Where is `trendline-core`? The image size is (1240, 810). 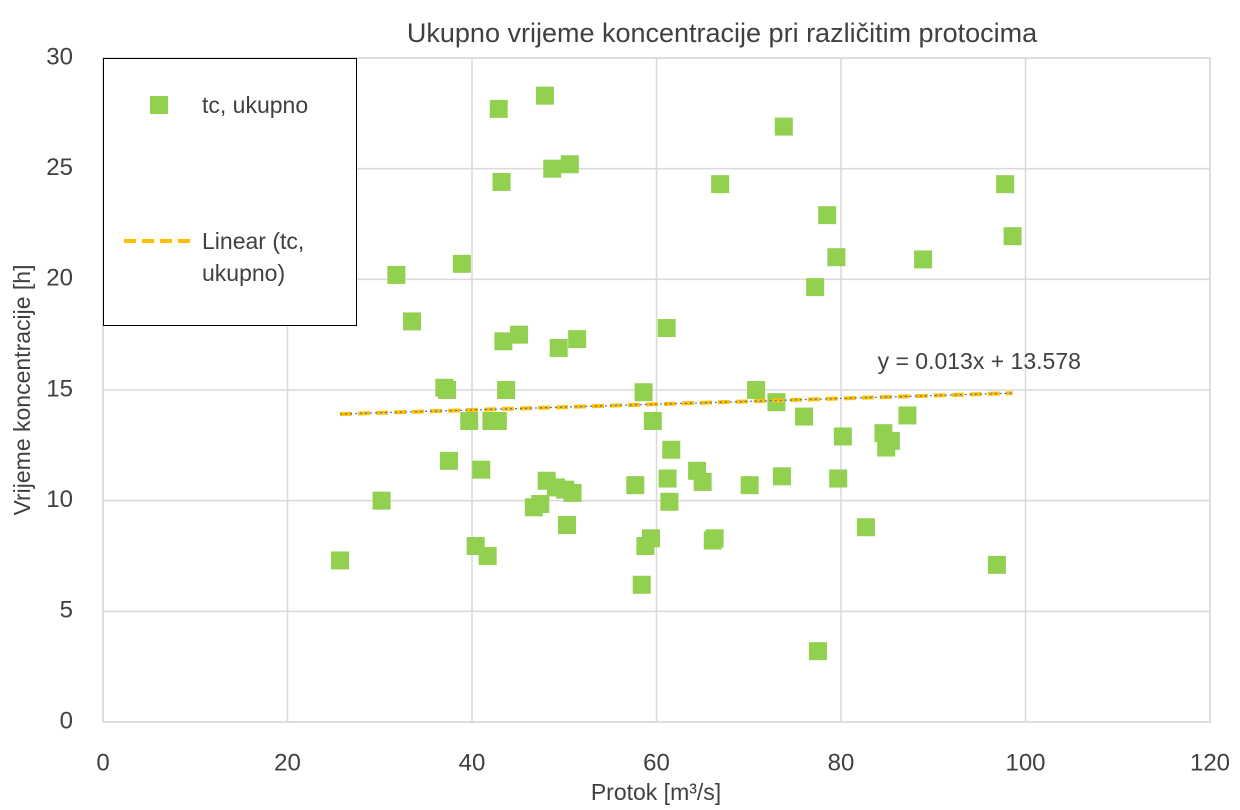
trendline-core is located at coordinates (676, 403).